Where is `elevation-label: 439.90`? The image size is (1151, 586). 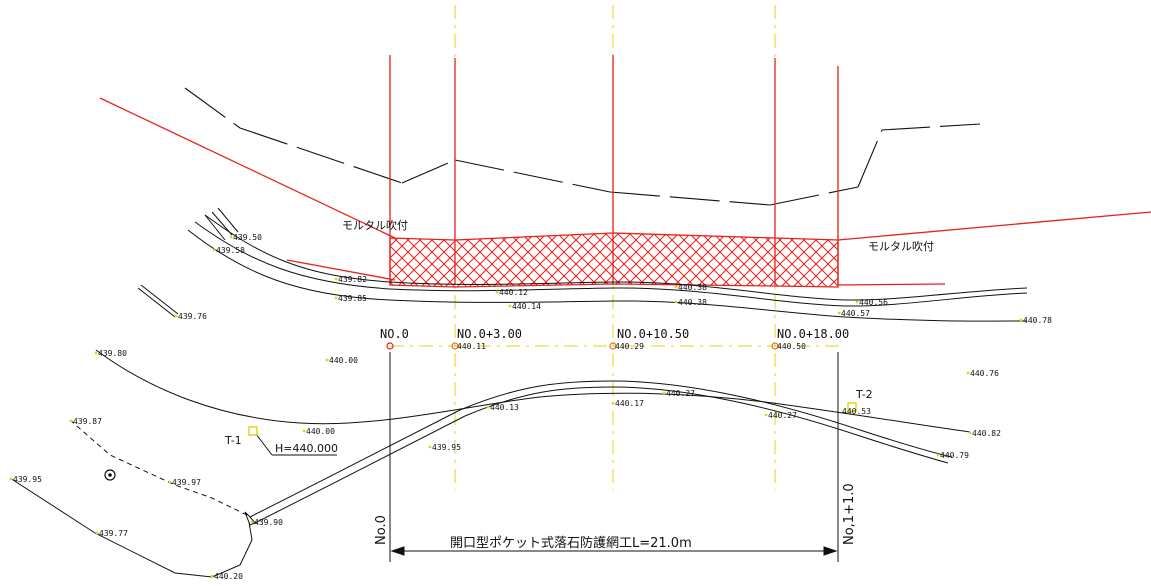
elevation-label: 439.90 is located at coordinates (268, 522).